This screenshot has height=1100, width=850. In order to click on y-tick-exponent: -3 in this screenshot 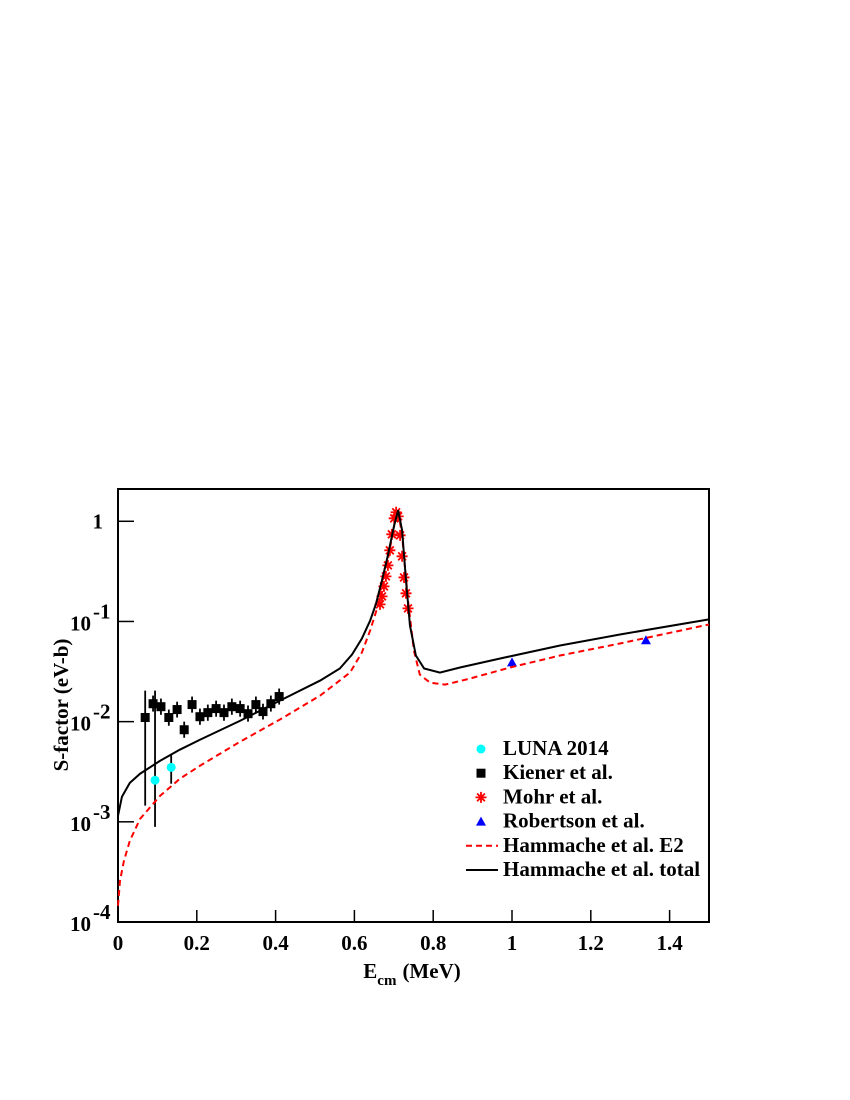, I will do `click(102, 812)`.